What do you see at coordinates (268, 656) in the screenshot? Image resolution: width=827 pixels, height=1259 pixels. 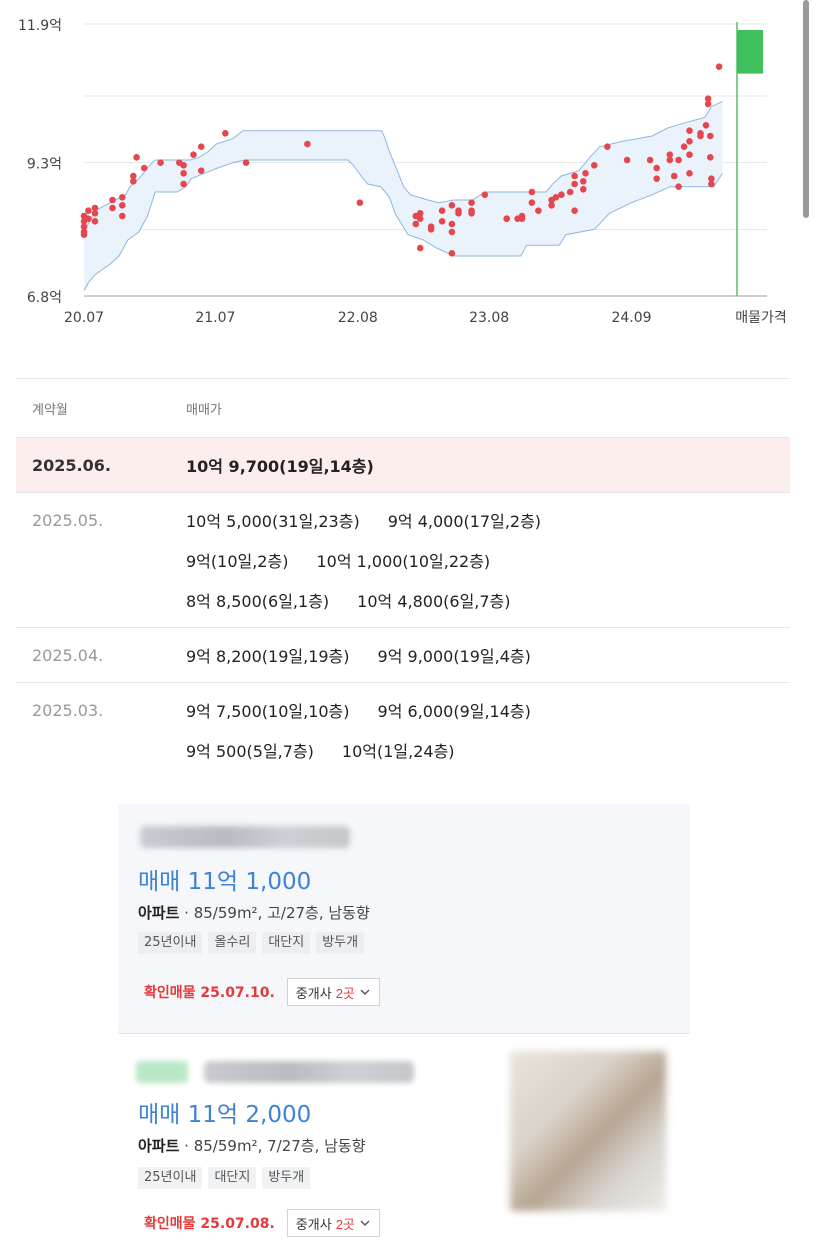 I see `price-entry: 9억 8,200(19일,19층)` at bounding box center [268, 656].